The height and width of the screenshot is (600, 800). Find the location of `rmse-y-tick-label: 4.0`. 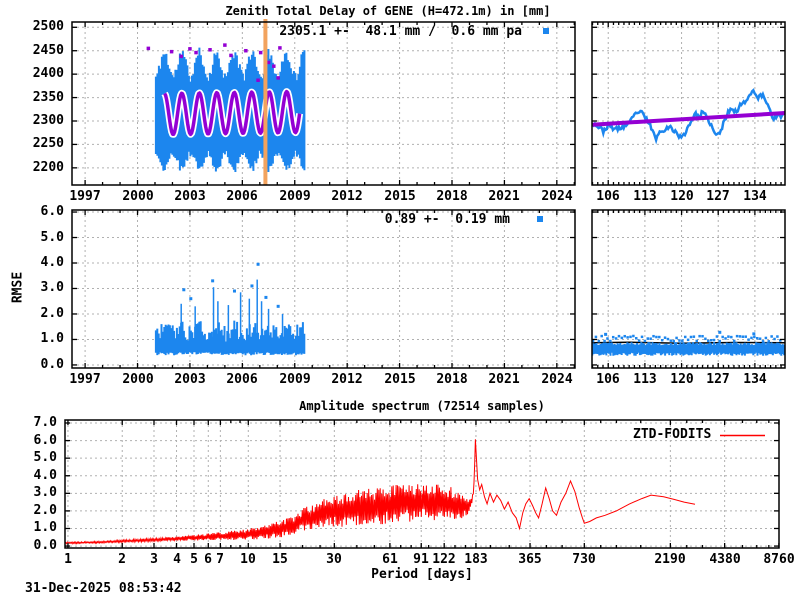

rmse-y-tick-label: 4.0 is located at coordinates (52, 262).